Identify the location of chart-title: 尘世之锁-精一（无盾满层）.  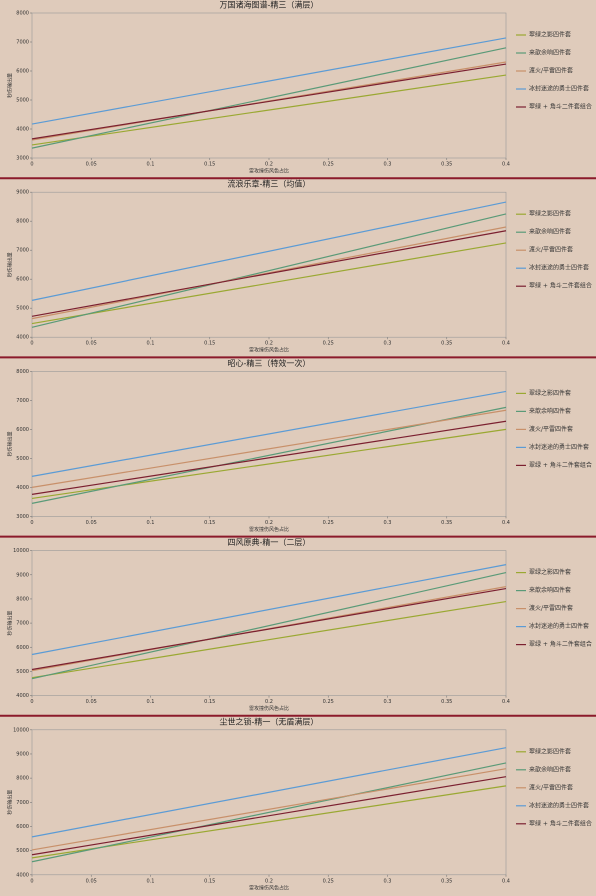
(269, 721).